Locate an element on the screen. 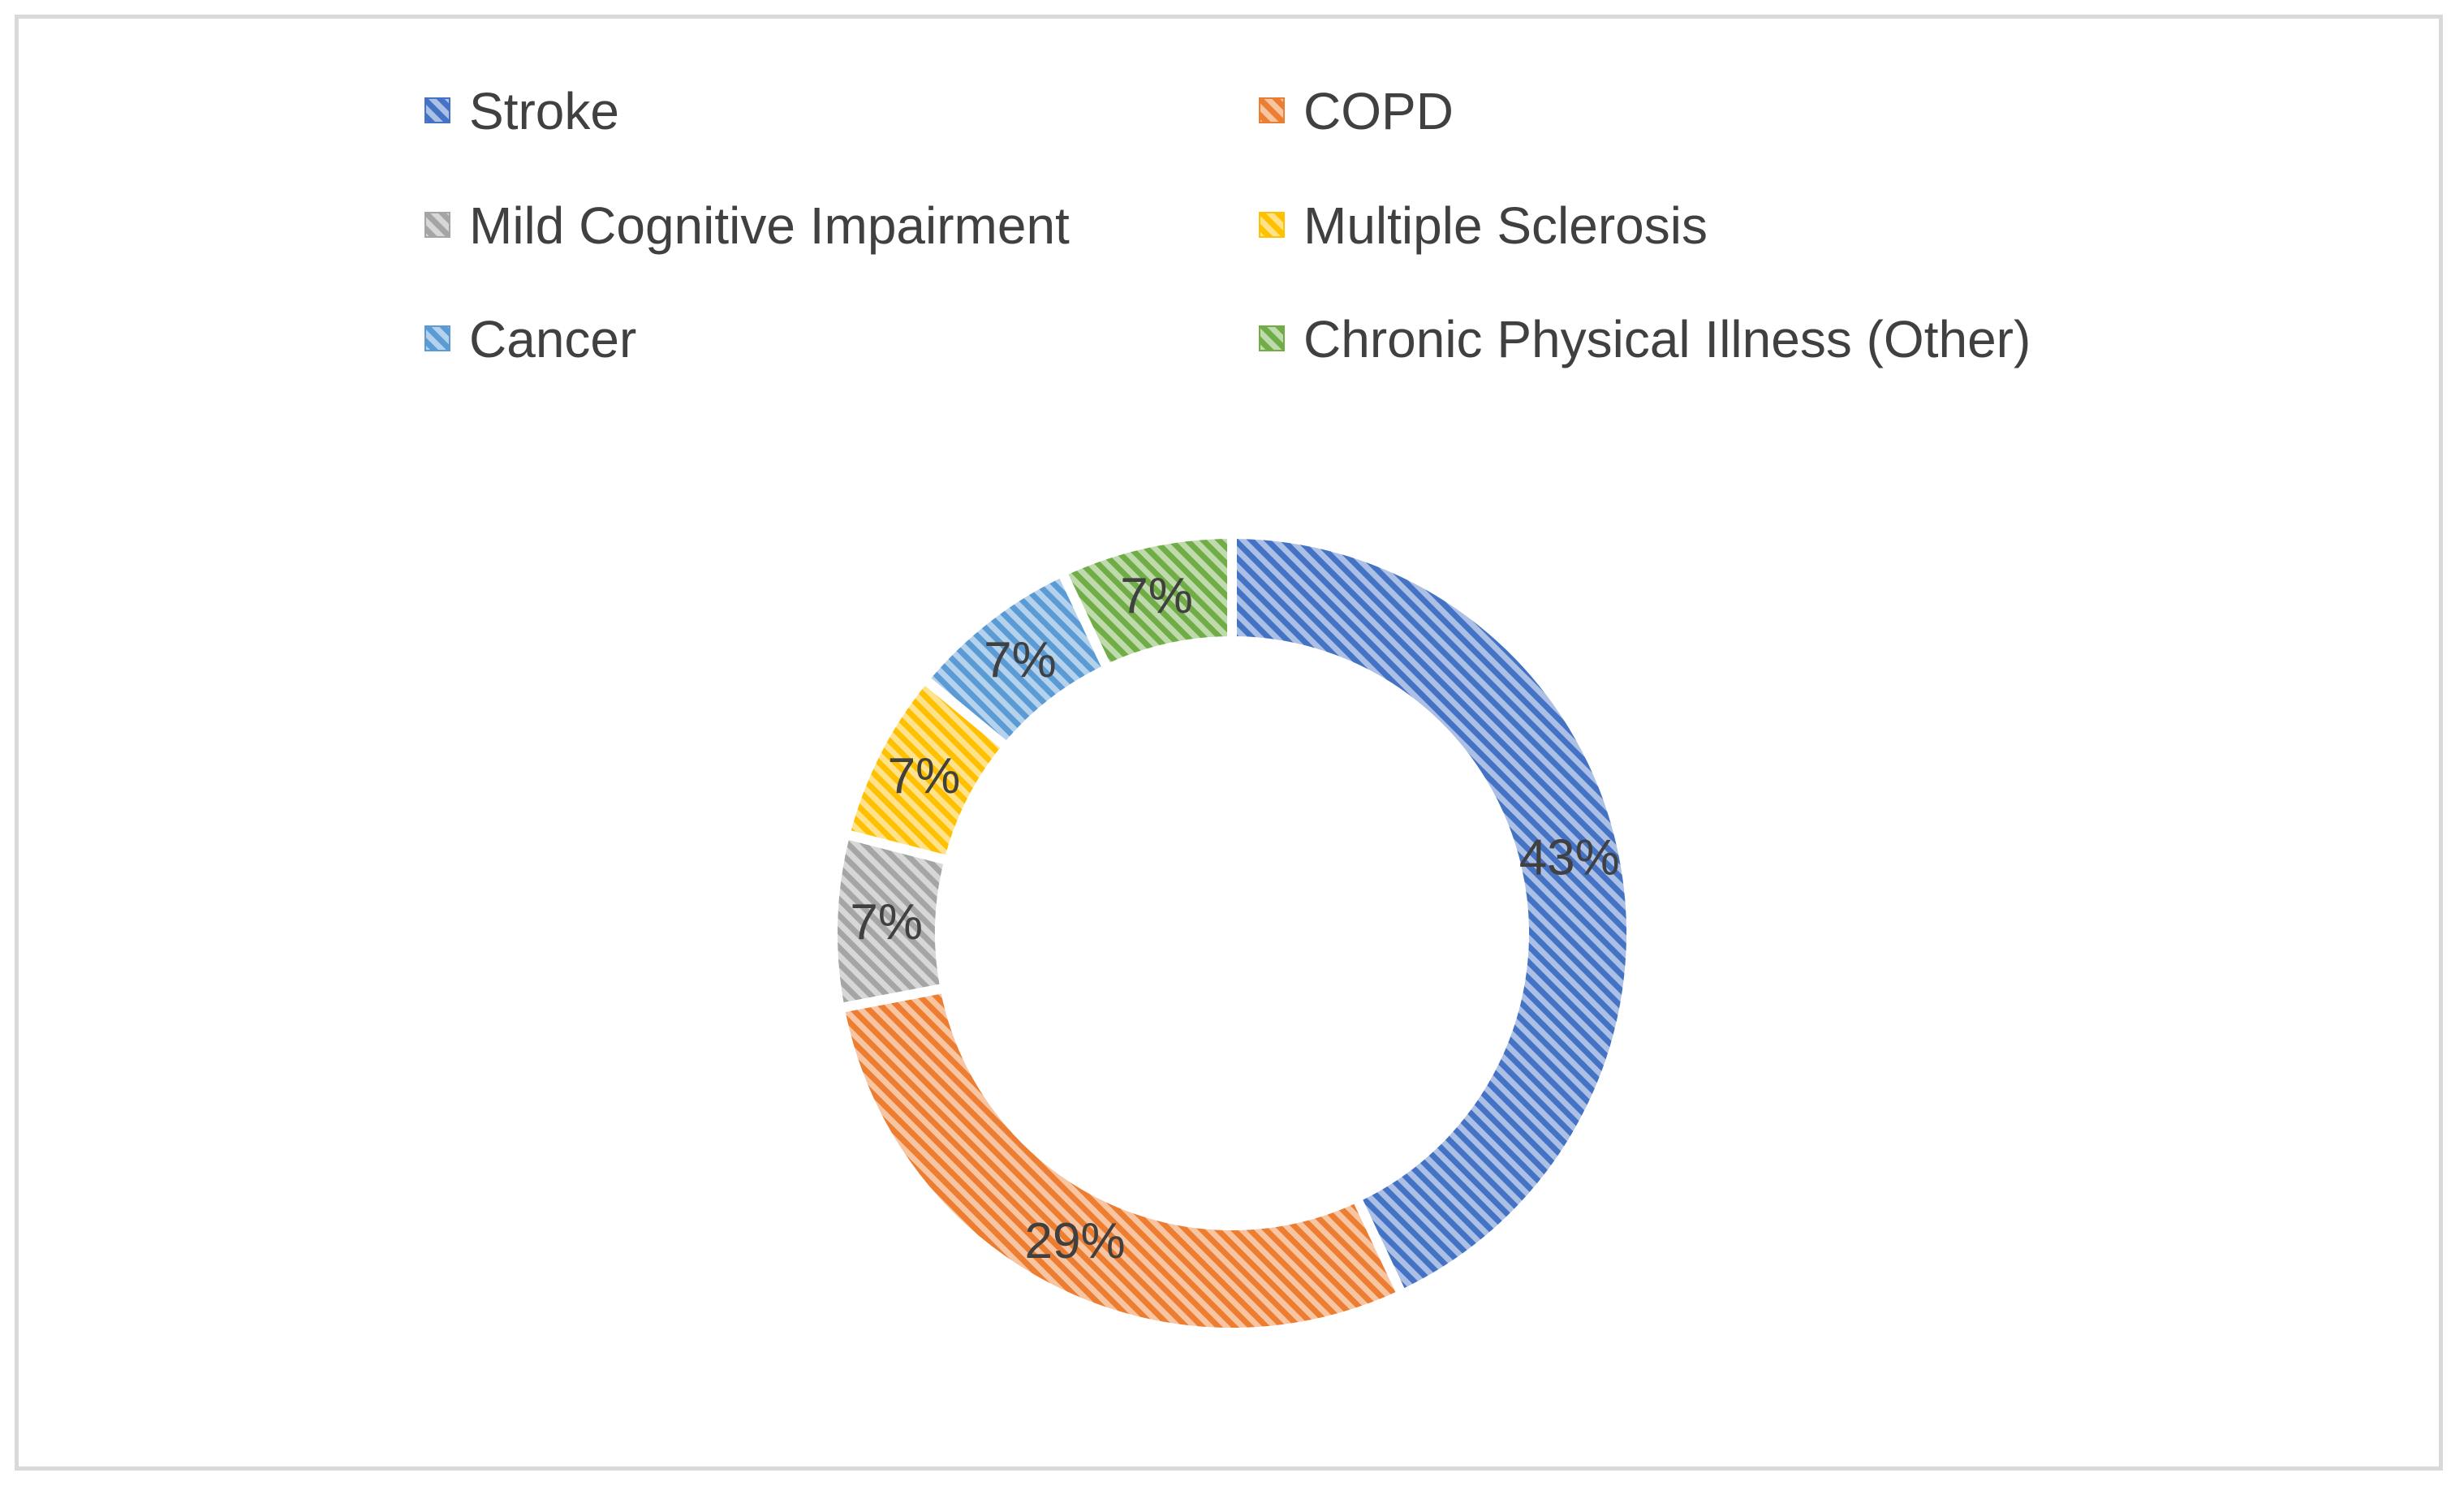  slice-copd is located at coordinates (1122, 1159).